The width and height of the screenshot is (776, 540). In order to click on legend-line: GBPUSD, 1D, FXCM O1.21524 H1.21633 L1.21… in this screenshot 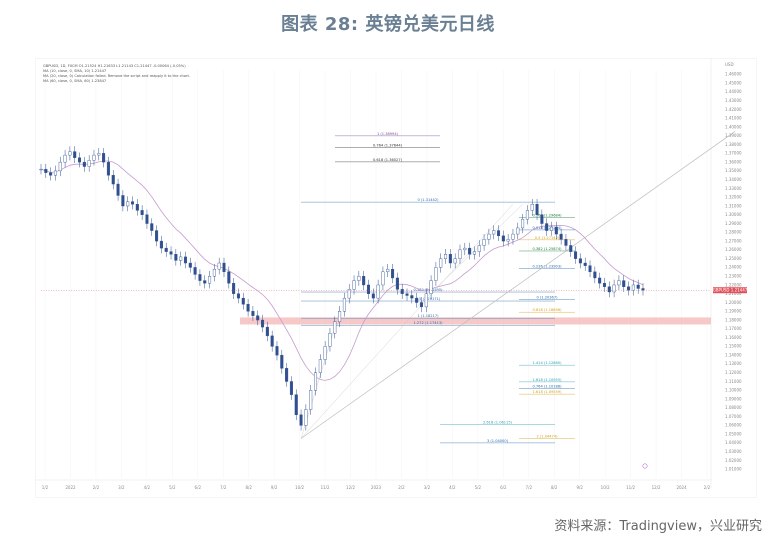, I will do `click(114, 66)`.